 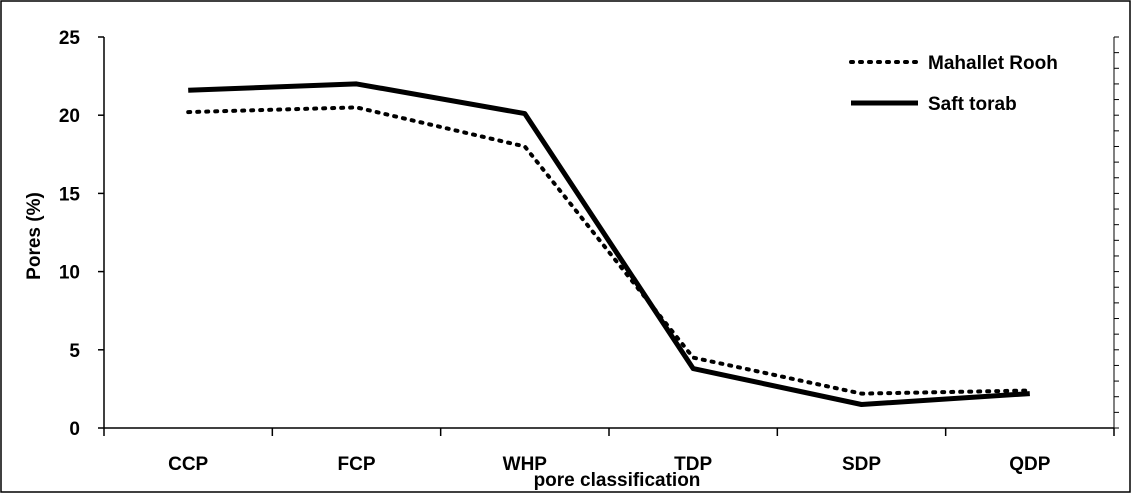 I want to click on legend-label-saft-torab: Saft torab, so click(x=972, y=104).